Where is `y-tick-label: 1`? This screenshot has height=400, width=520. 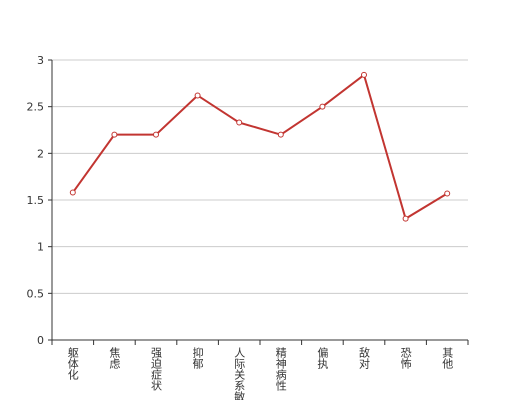
y-tick-label: 1 is located at coordinates (40, 247).